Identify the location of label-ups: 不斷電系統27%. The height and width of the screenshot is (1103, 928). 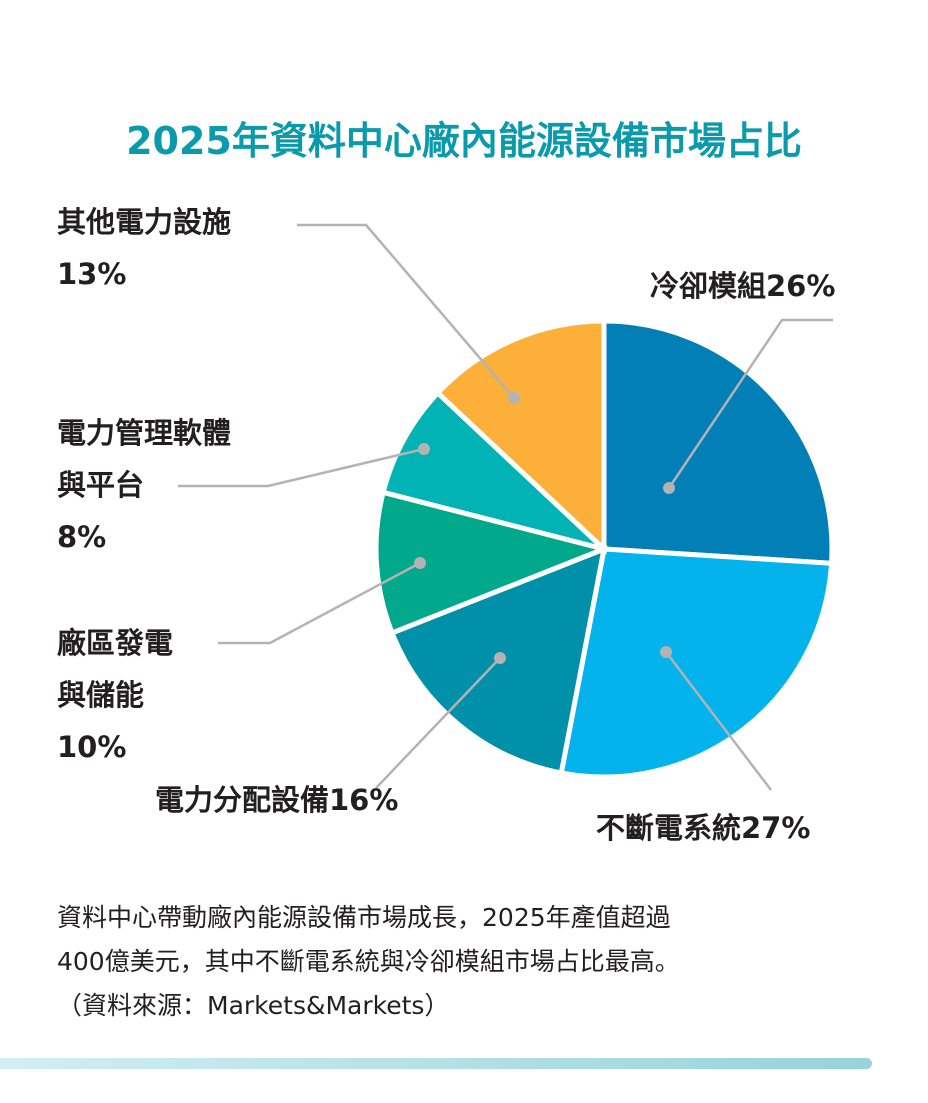
(703, 828).